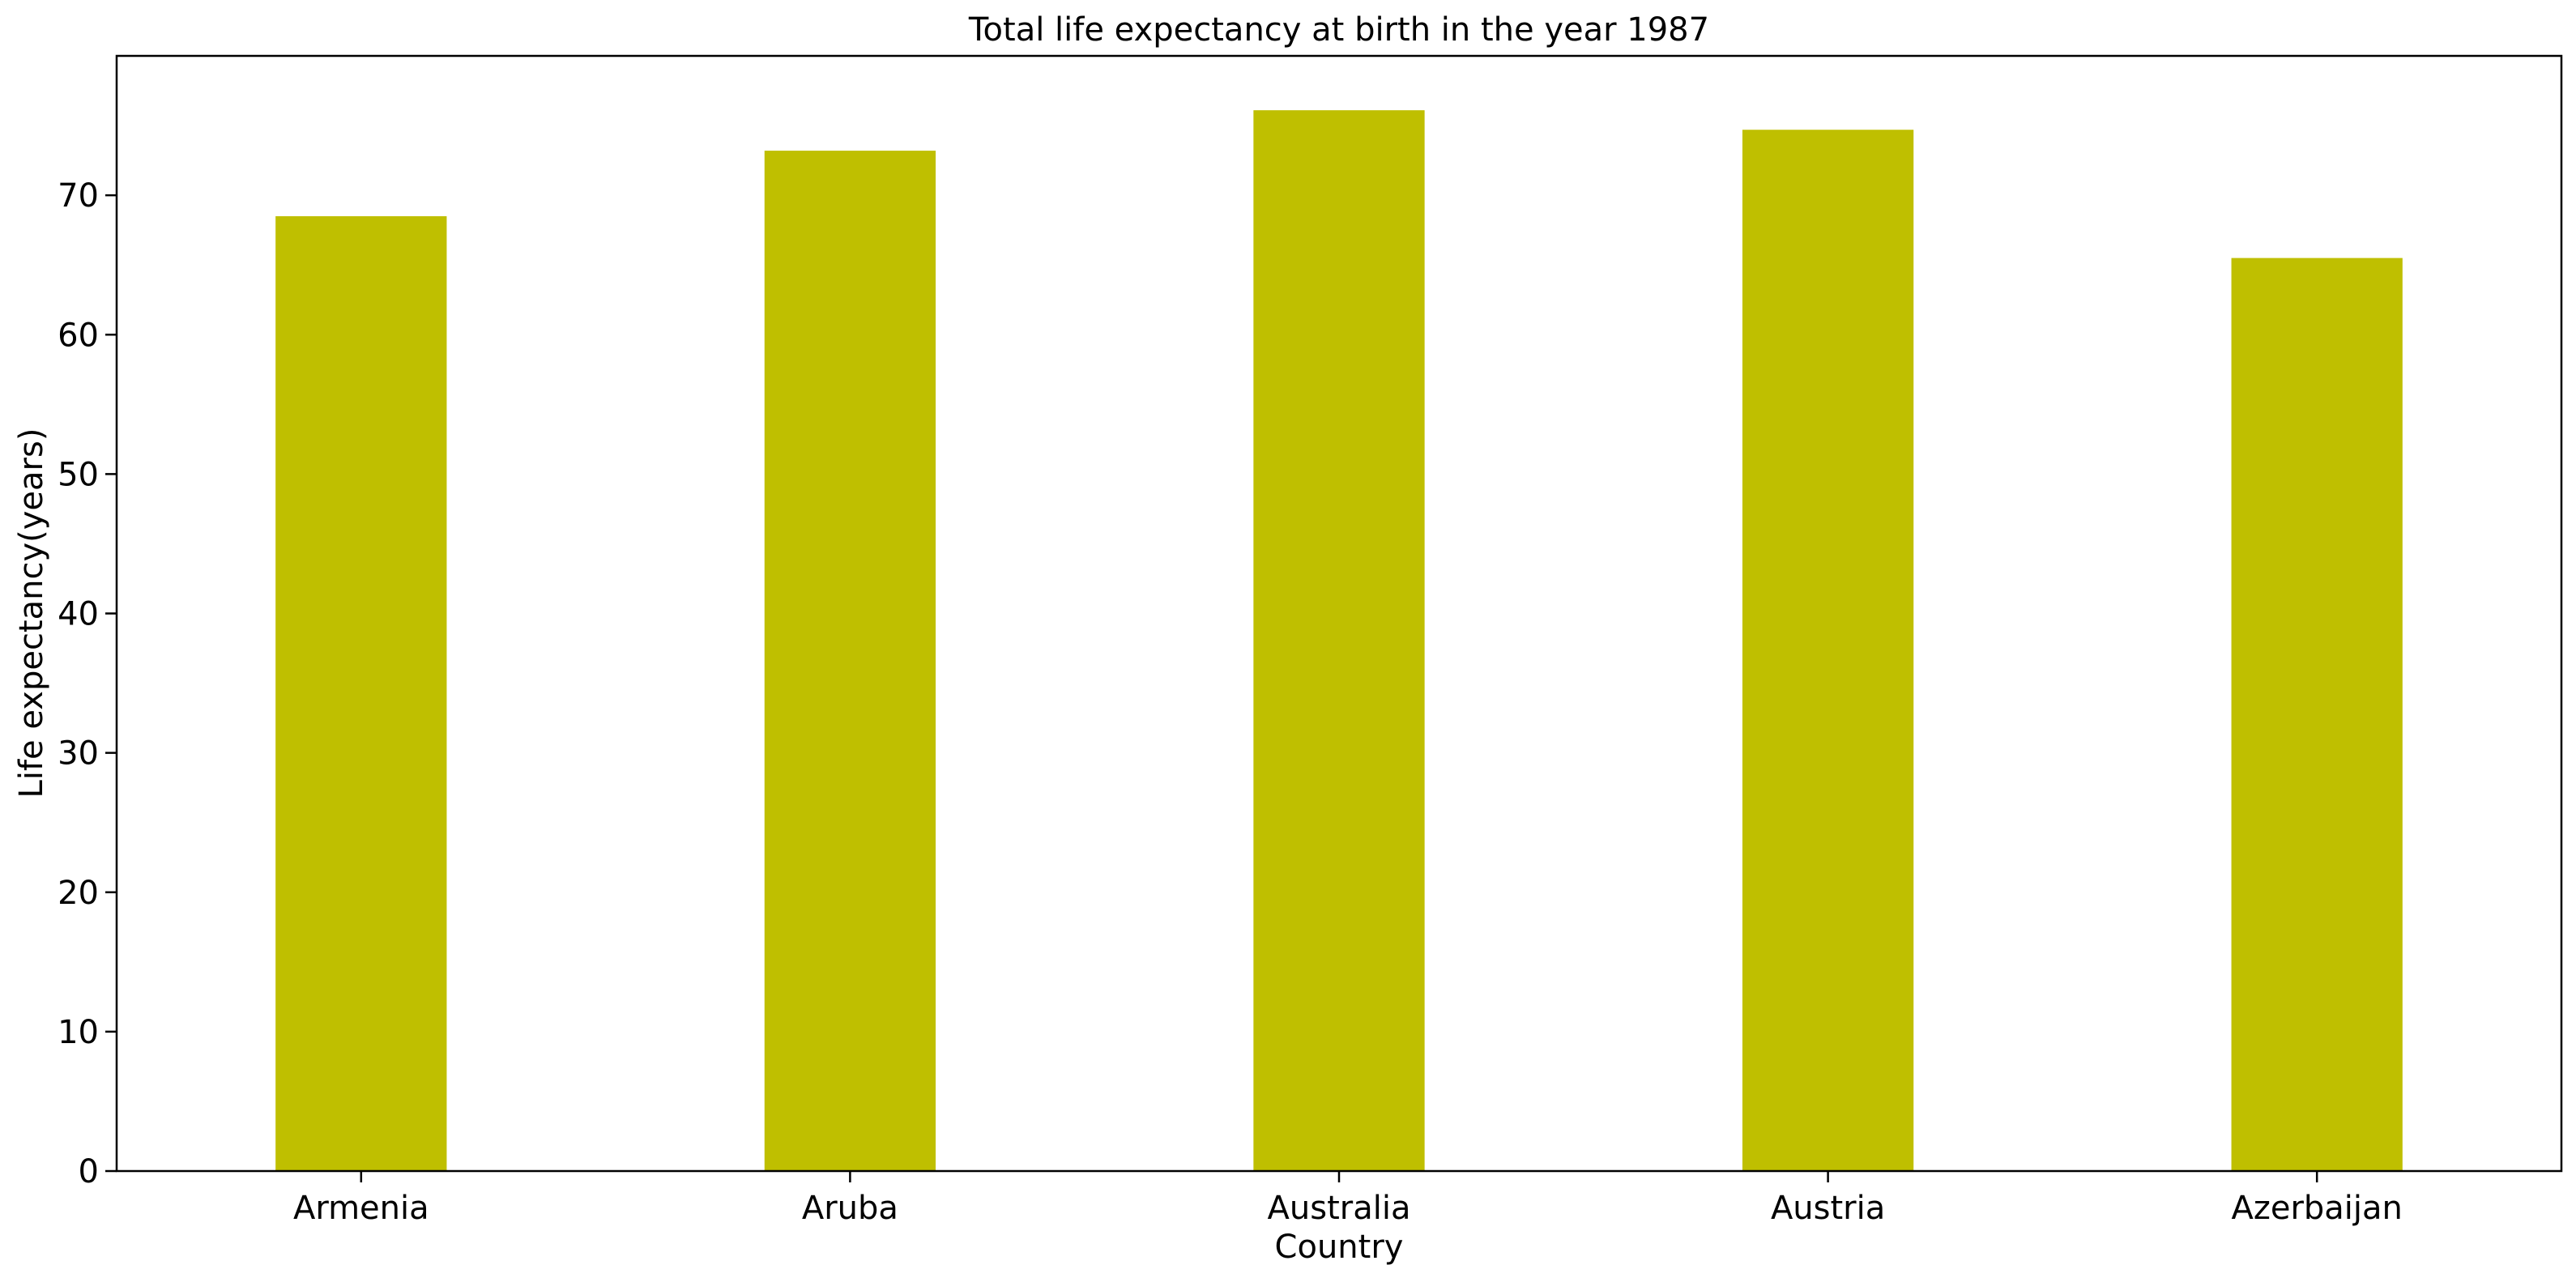 The image size is (2576, 1282). I want to click on y-tick-label: 20, so click(79, 893).